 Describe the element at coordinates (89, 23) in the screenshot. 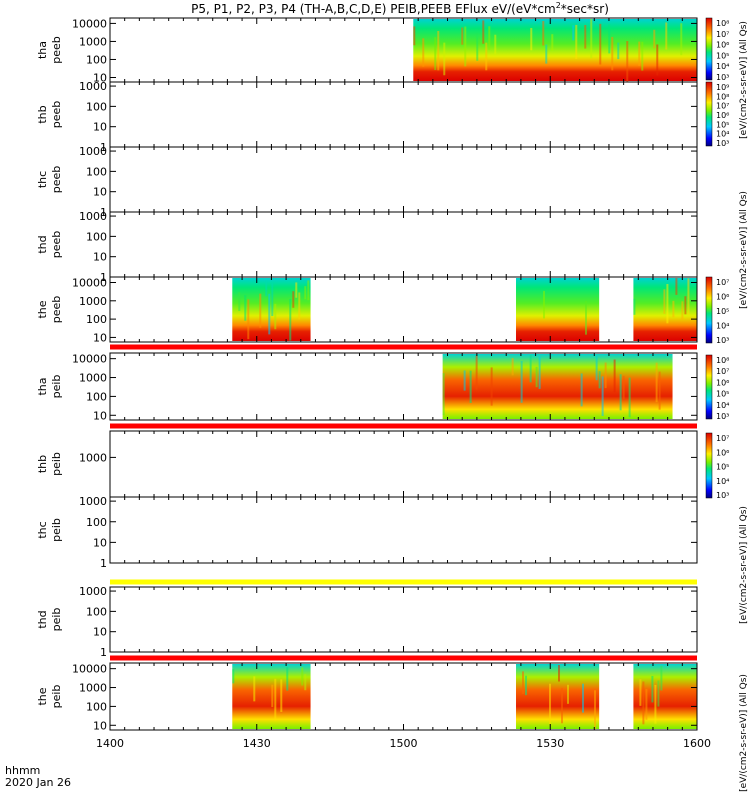

I see `y-tick-label: 10000` at that location.